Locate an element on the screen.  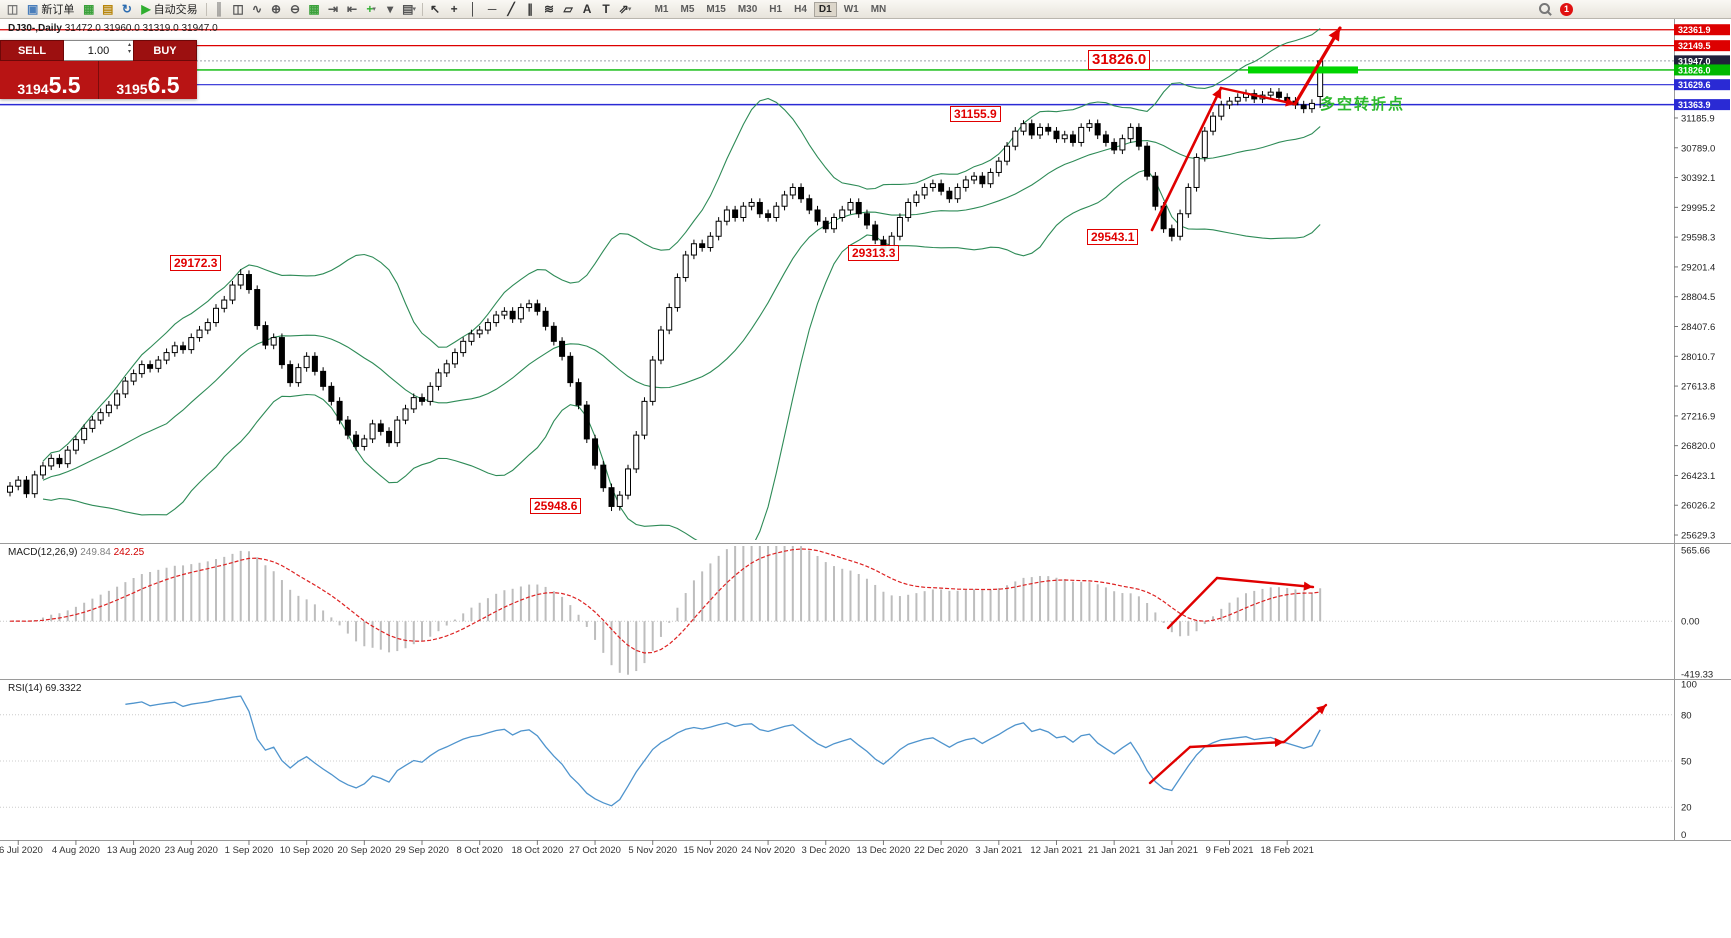
trendline-icon: ╱ is located at coordinates (511, 9).